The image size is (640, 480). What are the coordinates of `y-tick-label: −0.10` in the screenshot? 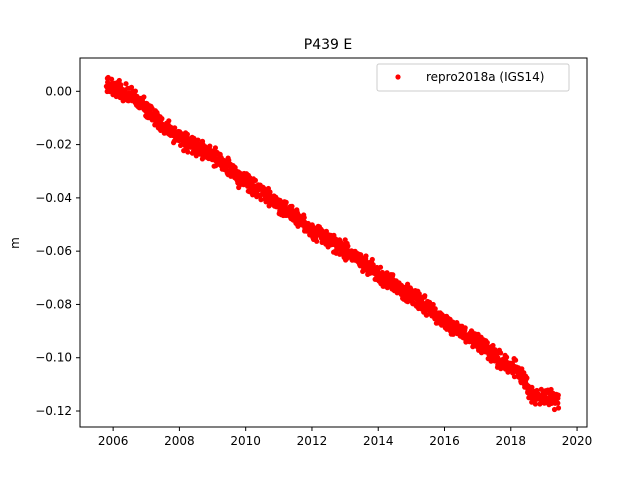 It's located at (53, 358).